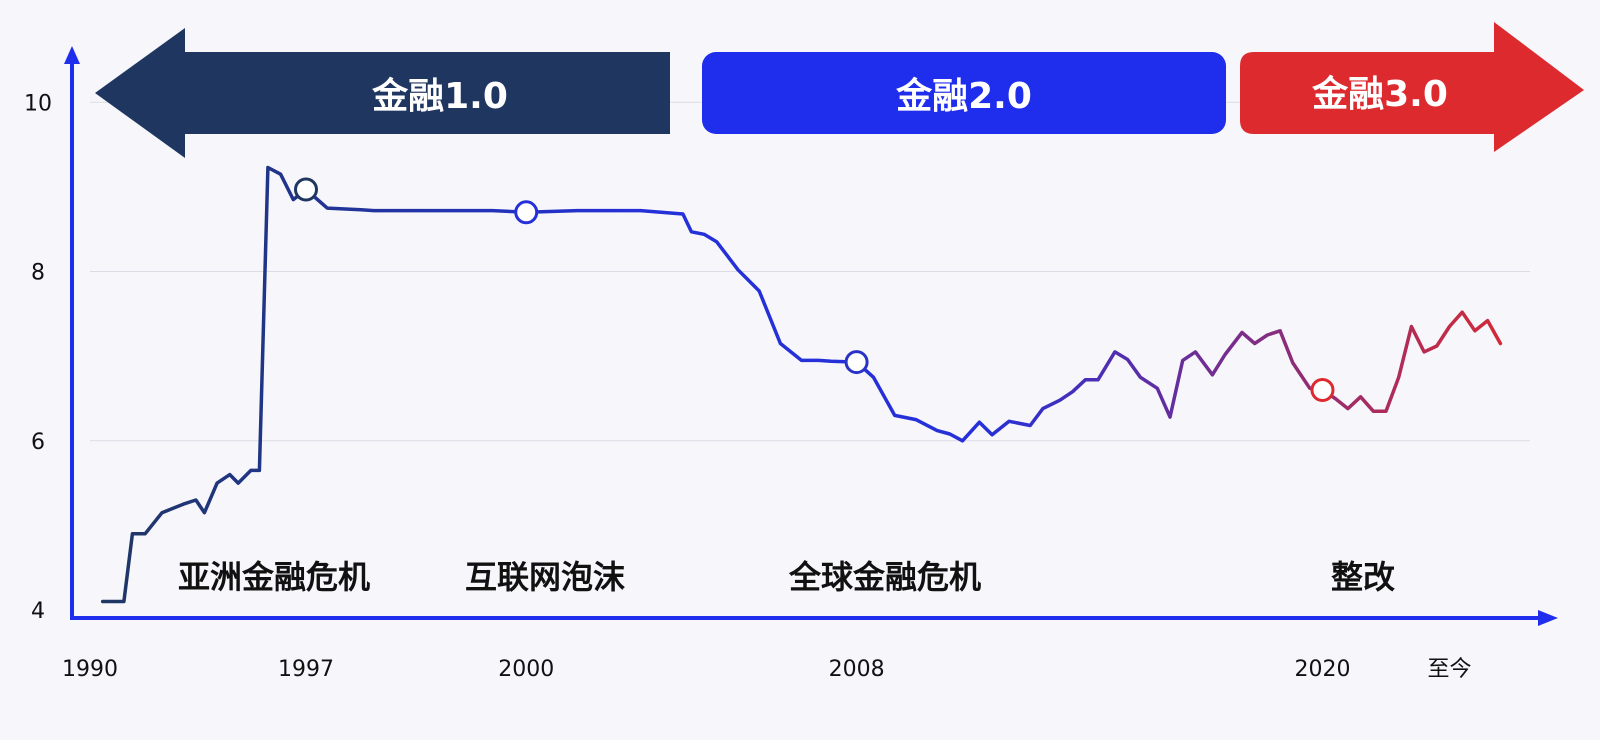 The height and width of the screenshot is (740, 1600). Describe the element at coordinates (767, 669) in the screenshot. I see `x-tick-labels: 1990 1997 2000 2008 2020 至今` at that location.